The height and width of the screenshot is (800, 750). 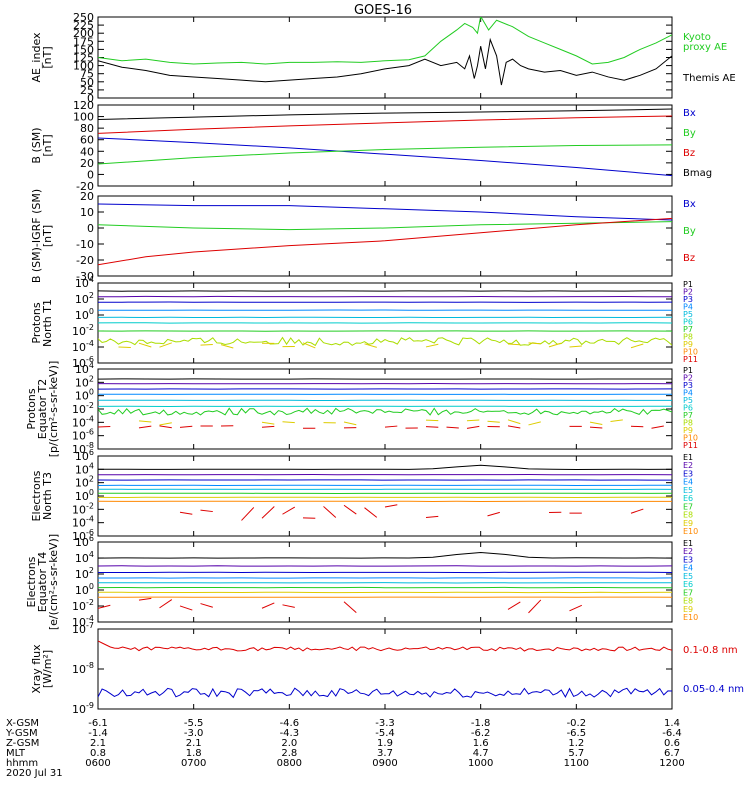 I want to click on series-line-Themis-AE, so click(x=385, y=61).